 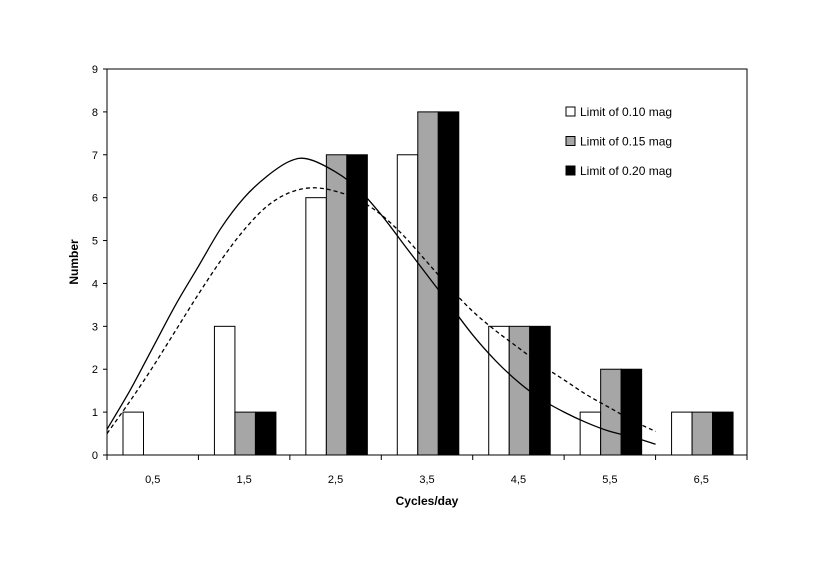 I want to click on y-axis-title: Number, so click(x=74, y=262).